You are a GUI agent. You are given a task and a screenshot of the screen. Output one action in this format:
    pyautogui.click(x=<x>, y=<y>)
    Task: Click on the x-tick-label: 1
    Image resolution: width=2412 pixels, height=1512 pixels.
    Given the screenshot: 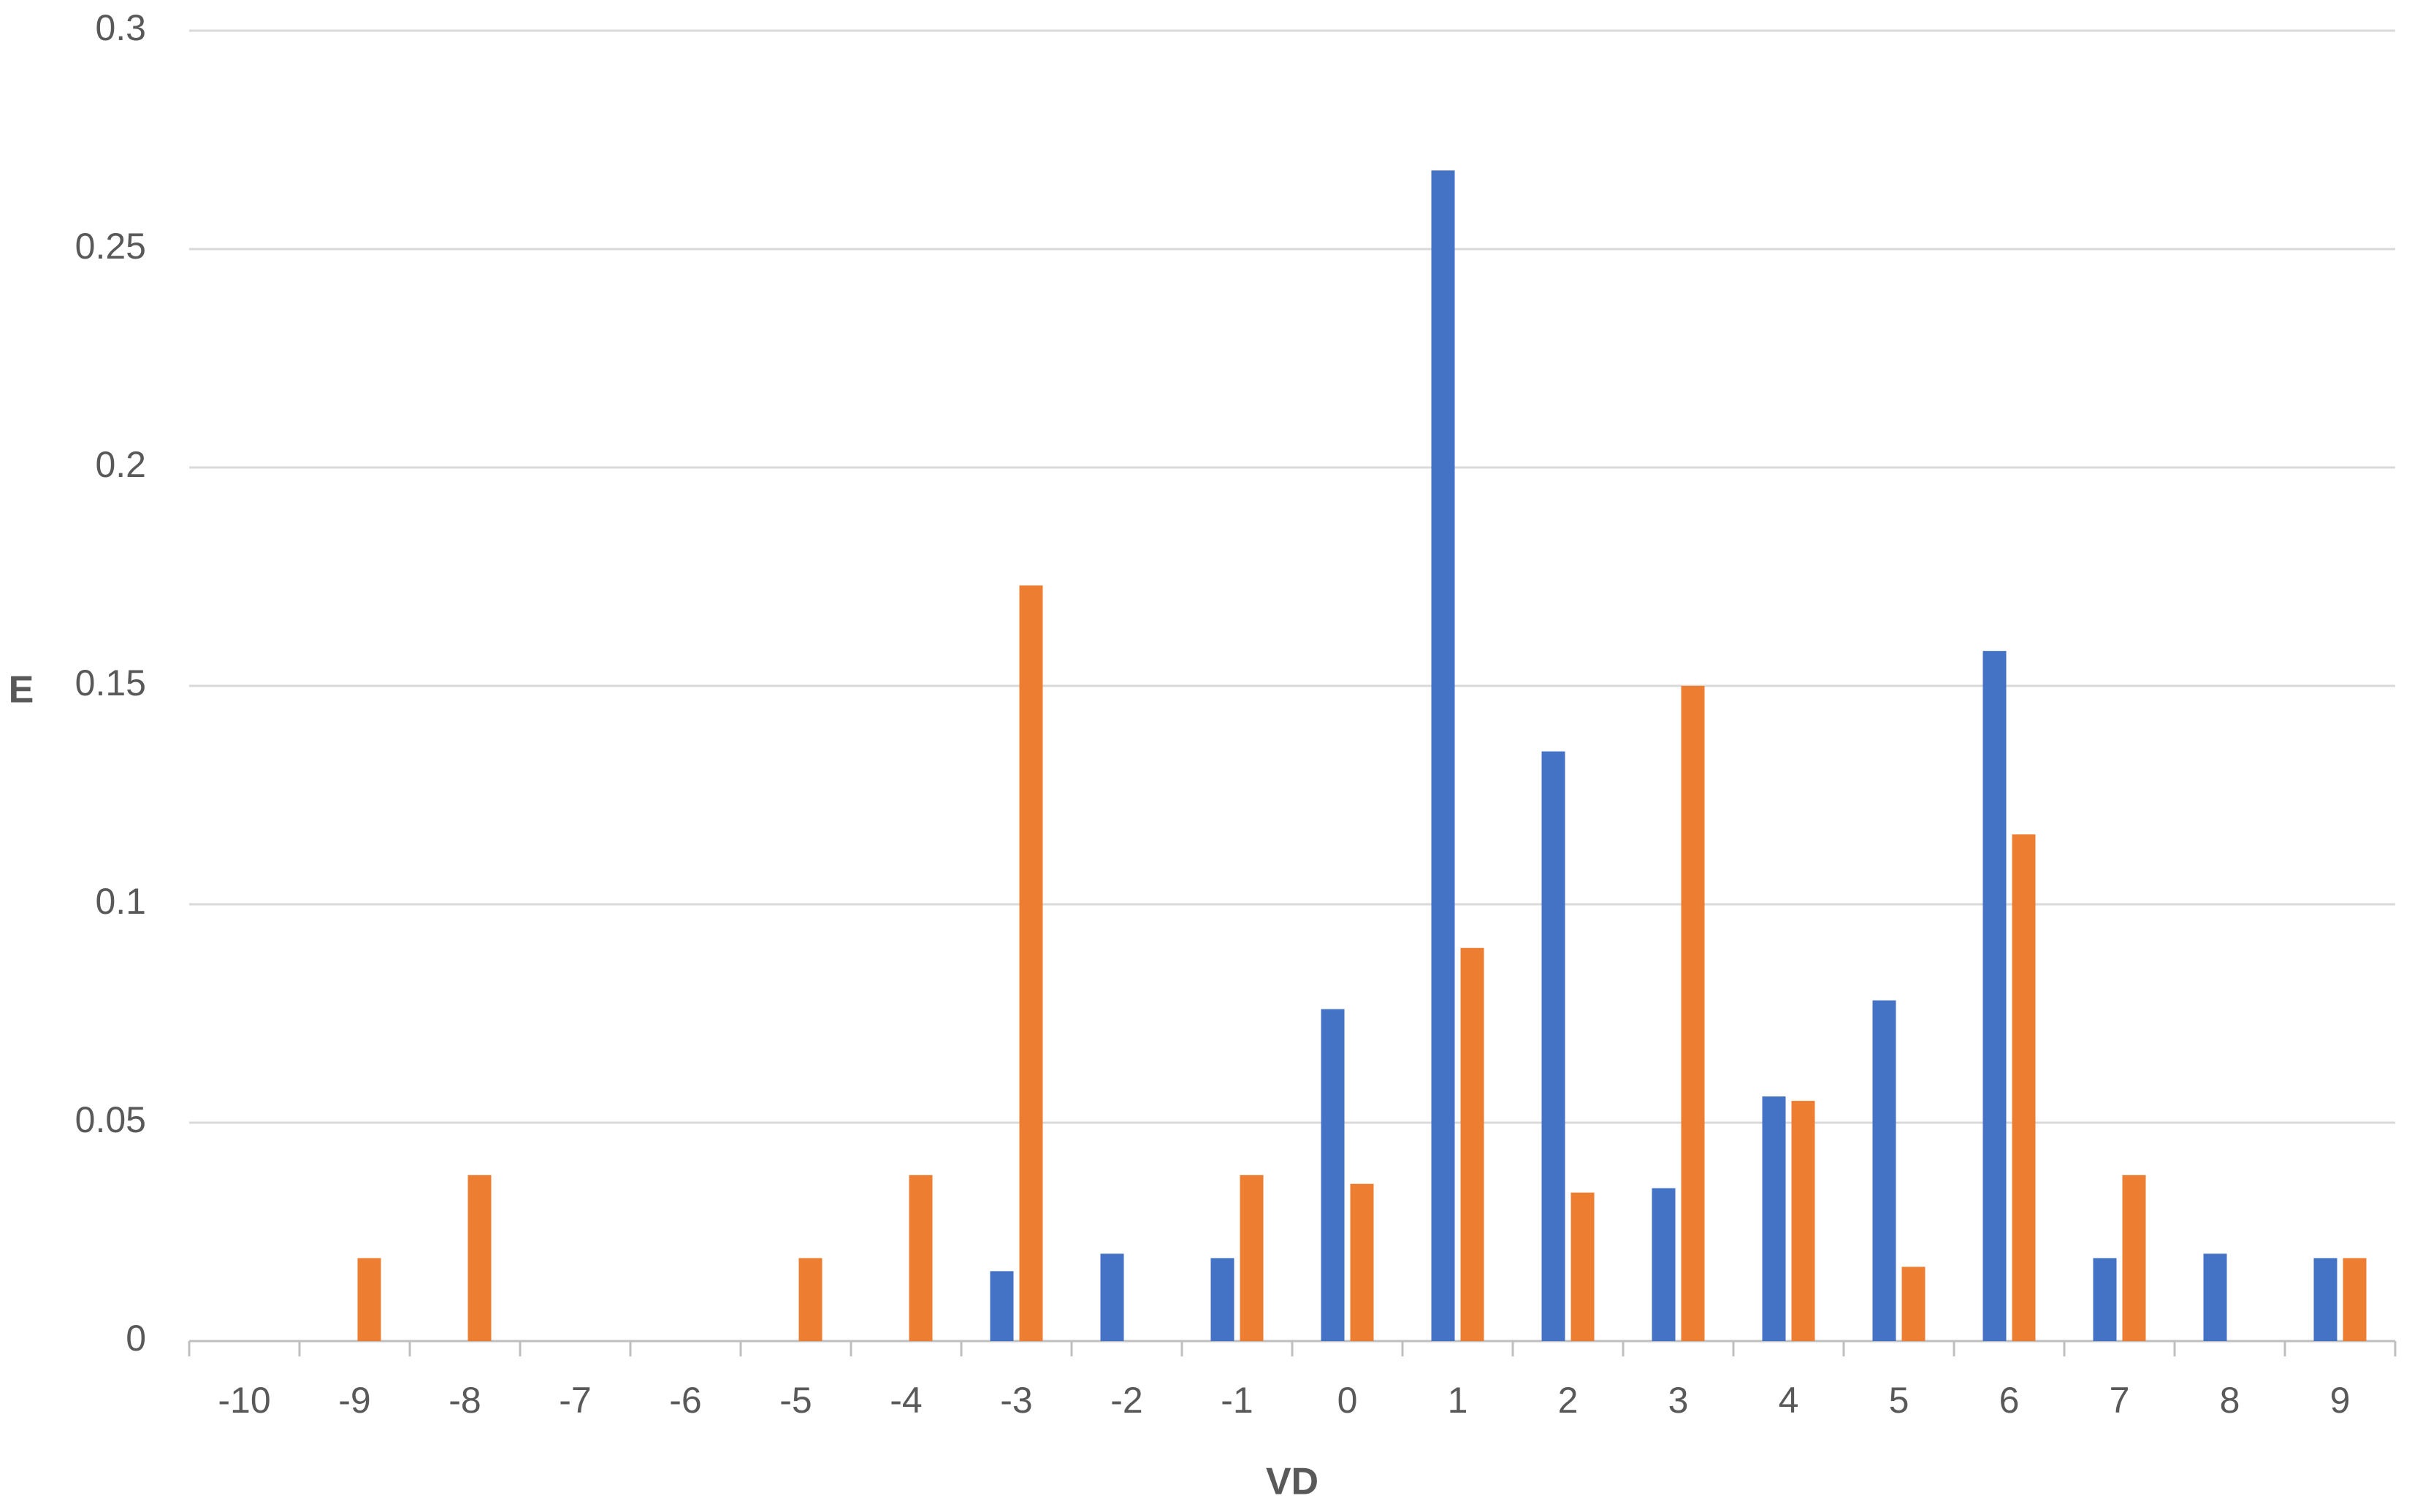 What is the action you would take?
    pyautogui.click(x=1458, y=1400)
    